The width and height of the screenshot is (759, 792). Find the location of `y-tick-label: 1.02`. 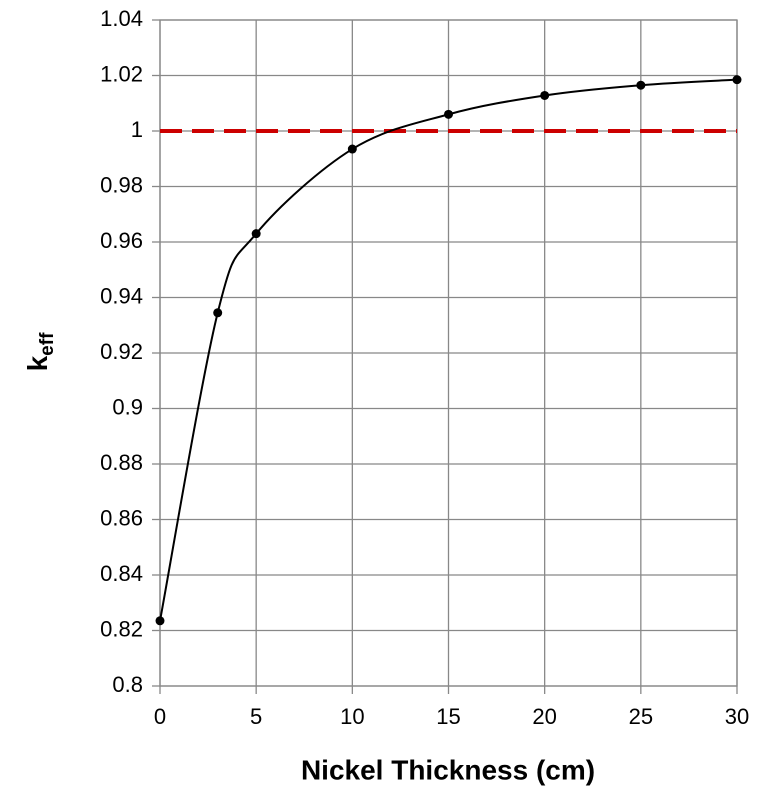

y-tick-label: 1.02 is located at coordinates (121, 73).